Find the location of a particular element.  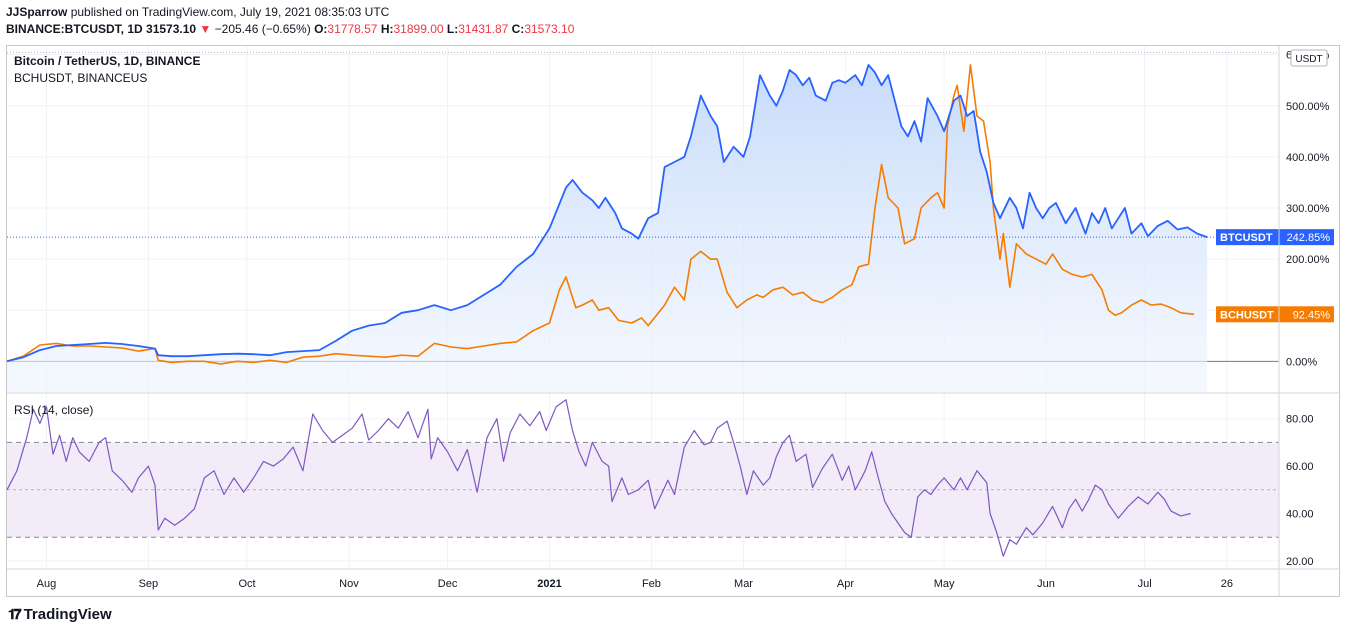

bch-last-value-tag is located at coordinates (1275, 314).